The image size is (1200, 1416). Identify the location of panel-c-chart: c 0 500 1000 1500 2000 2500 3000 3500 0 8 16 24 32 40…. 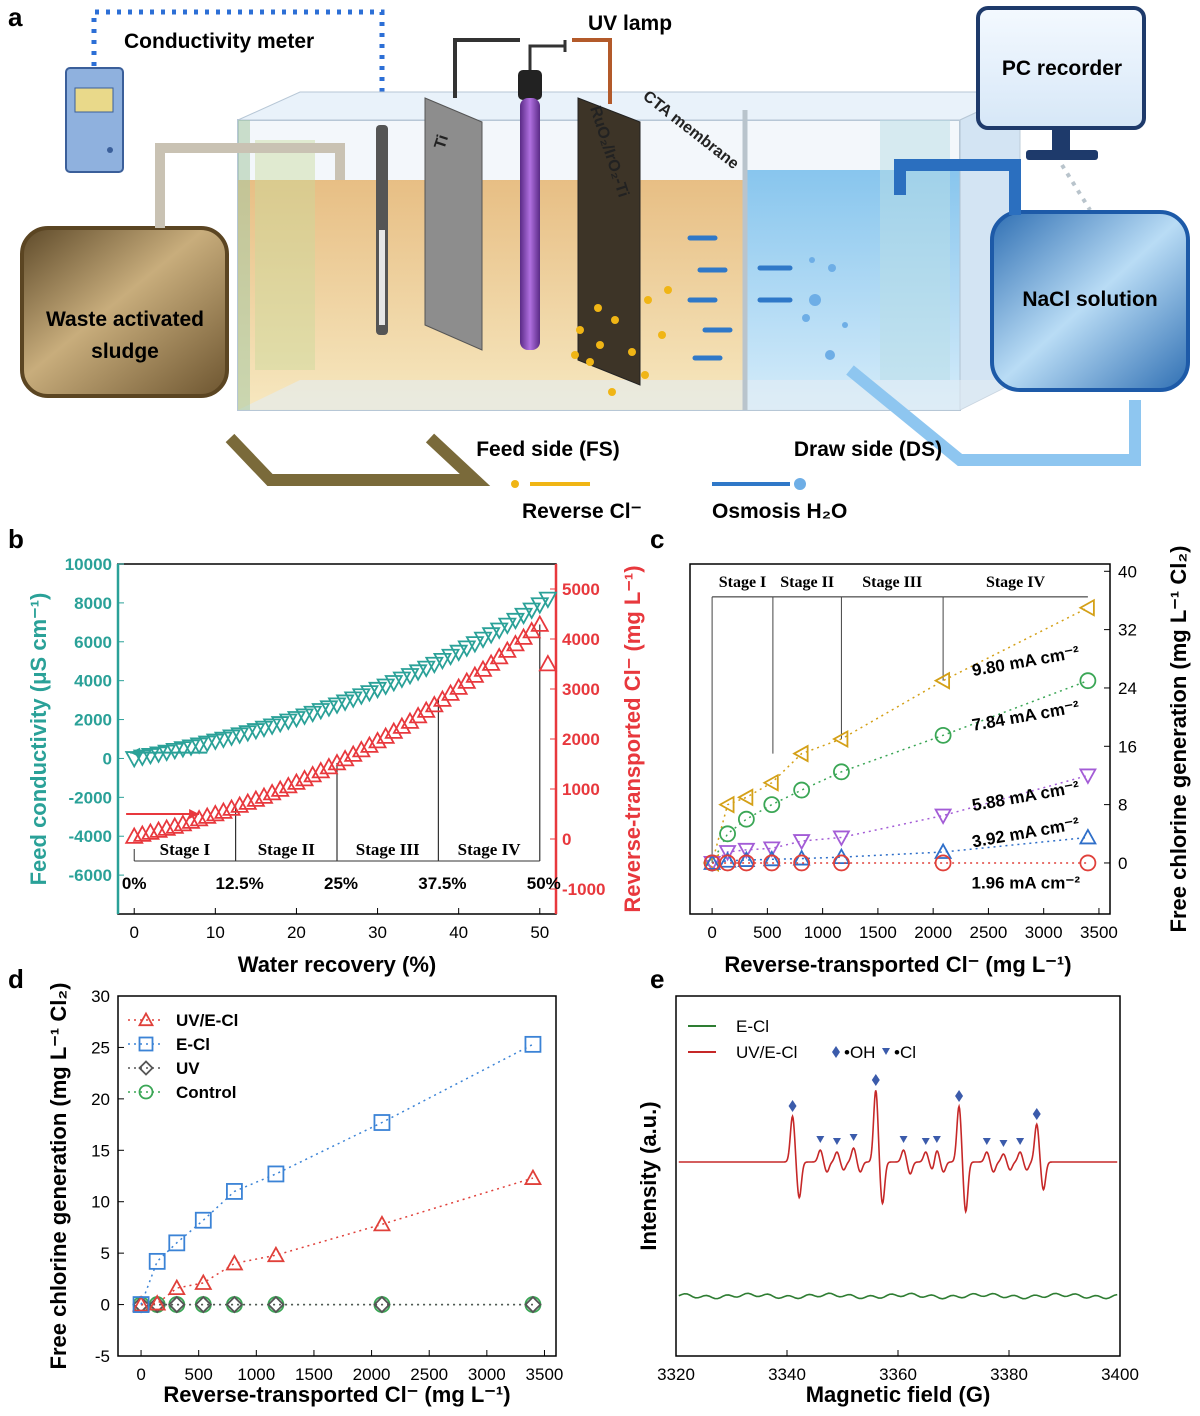
(920, 750).